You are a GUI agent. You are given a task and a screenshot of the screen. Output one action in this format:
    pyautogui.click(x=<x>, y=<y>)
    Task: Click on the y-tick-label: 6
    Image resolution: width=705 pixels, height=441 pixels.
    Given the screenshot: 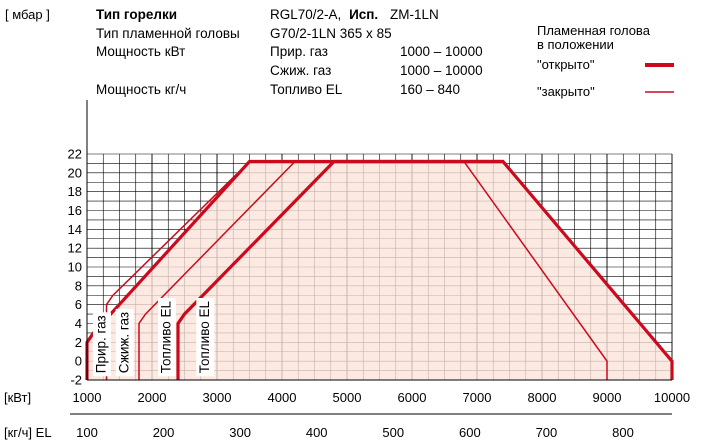 What is the action you would take?
    pyautogui.click(x=78, y=304)
    